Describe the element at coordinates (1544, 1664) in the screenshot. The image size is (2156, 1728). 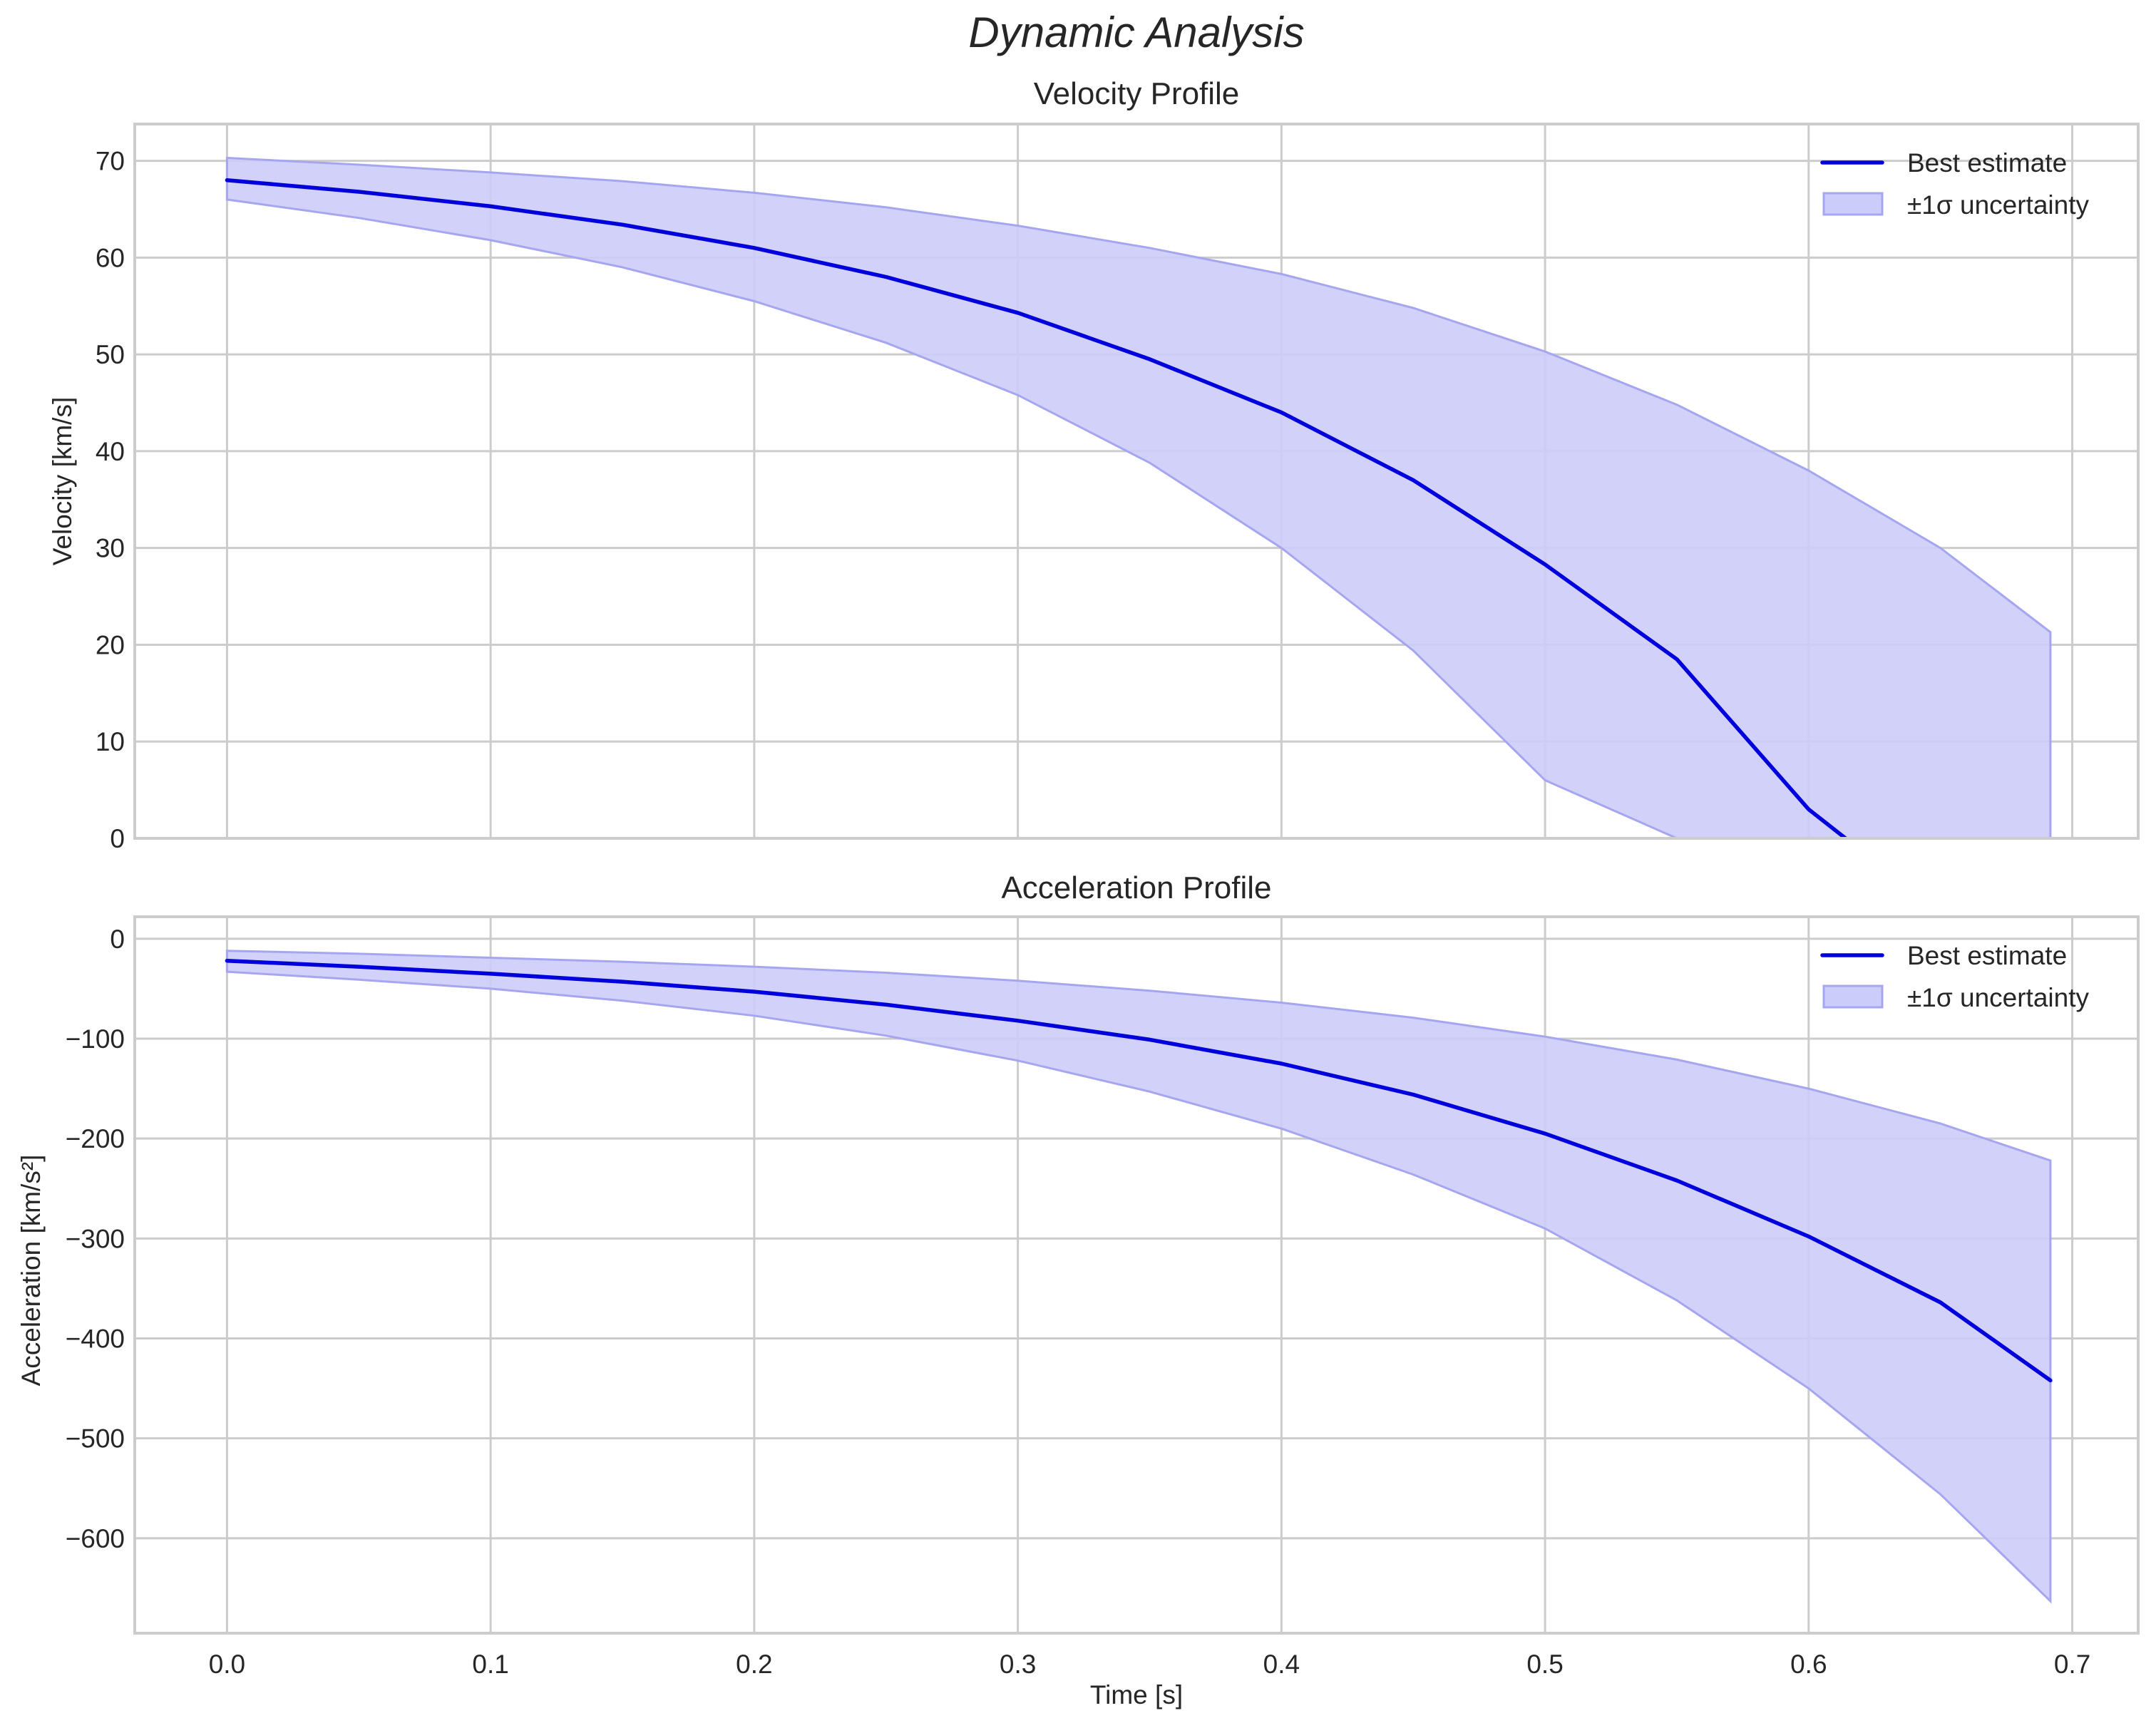
I see `x-tick-label: 0.5` at that location.